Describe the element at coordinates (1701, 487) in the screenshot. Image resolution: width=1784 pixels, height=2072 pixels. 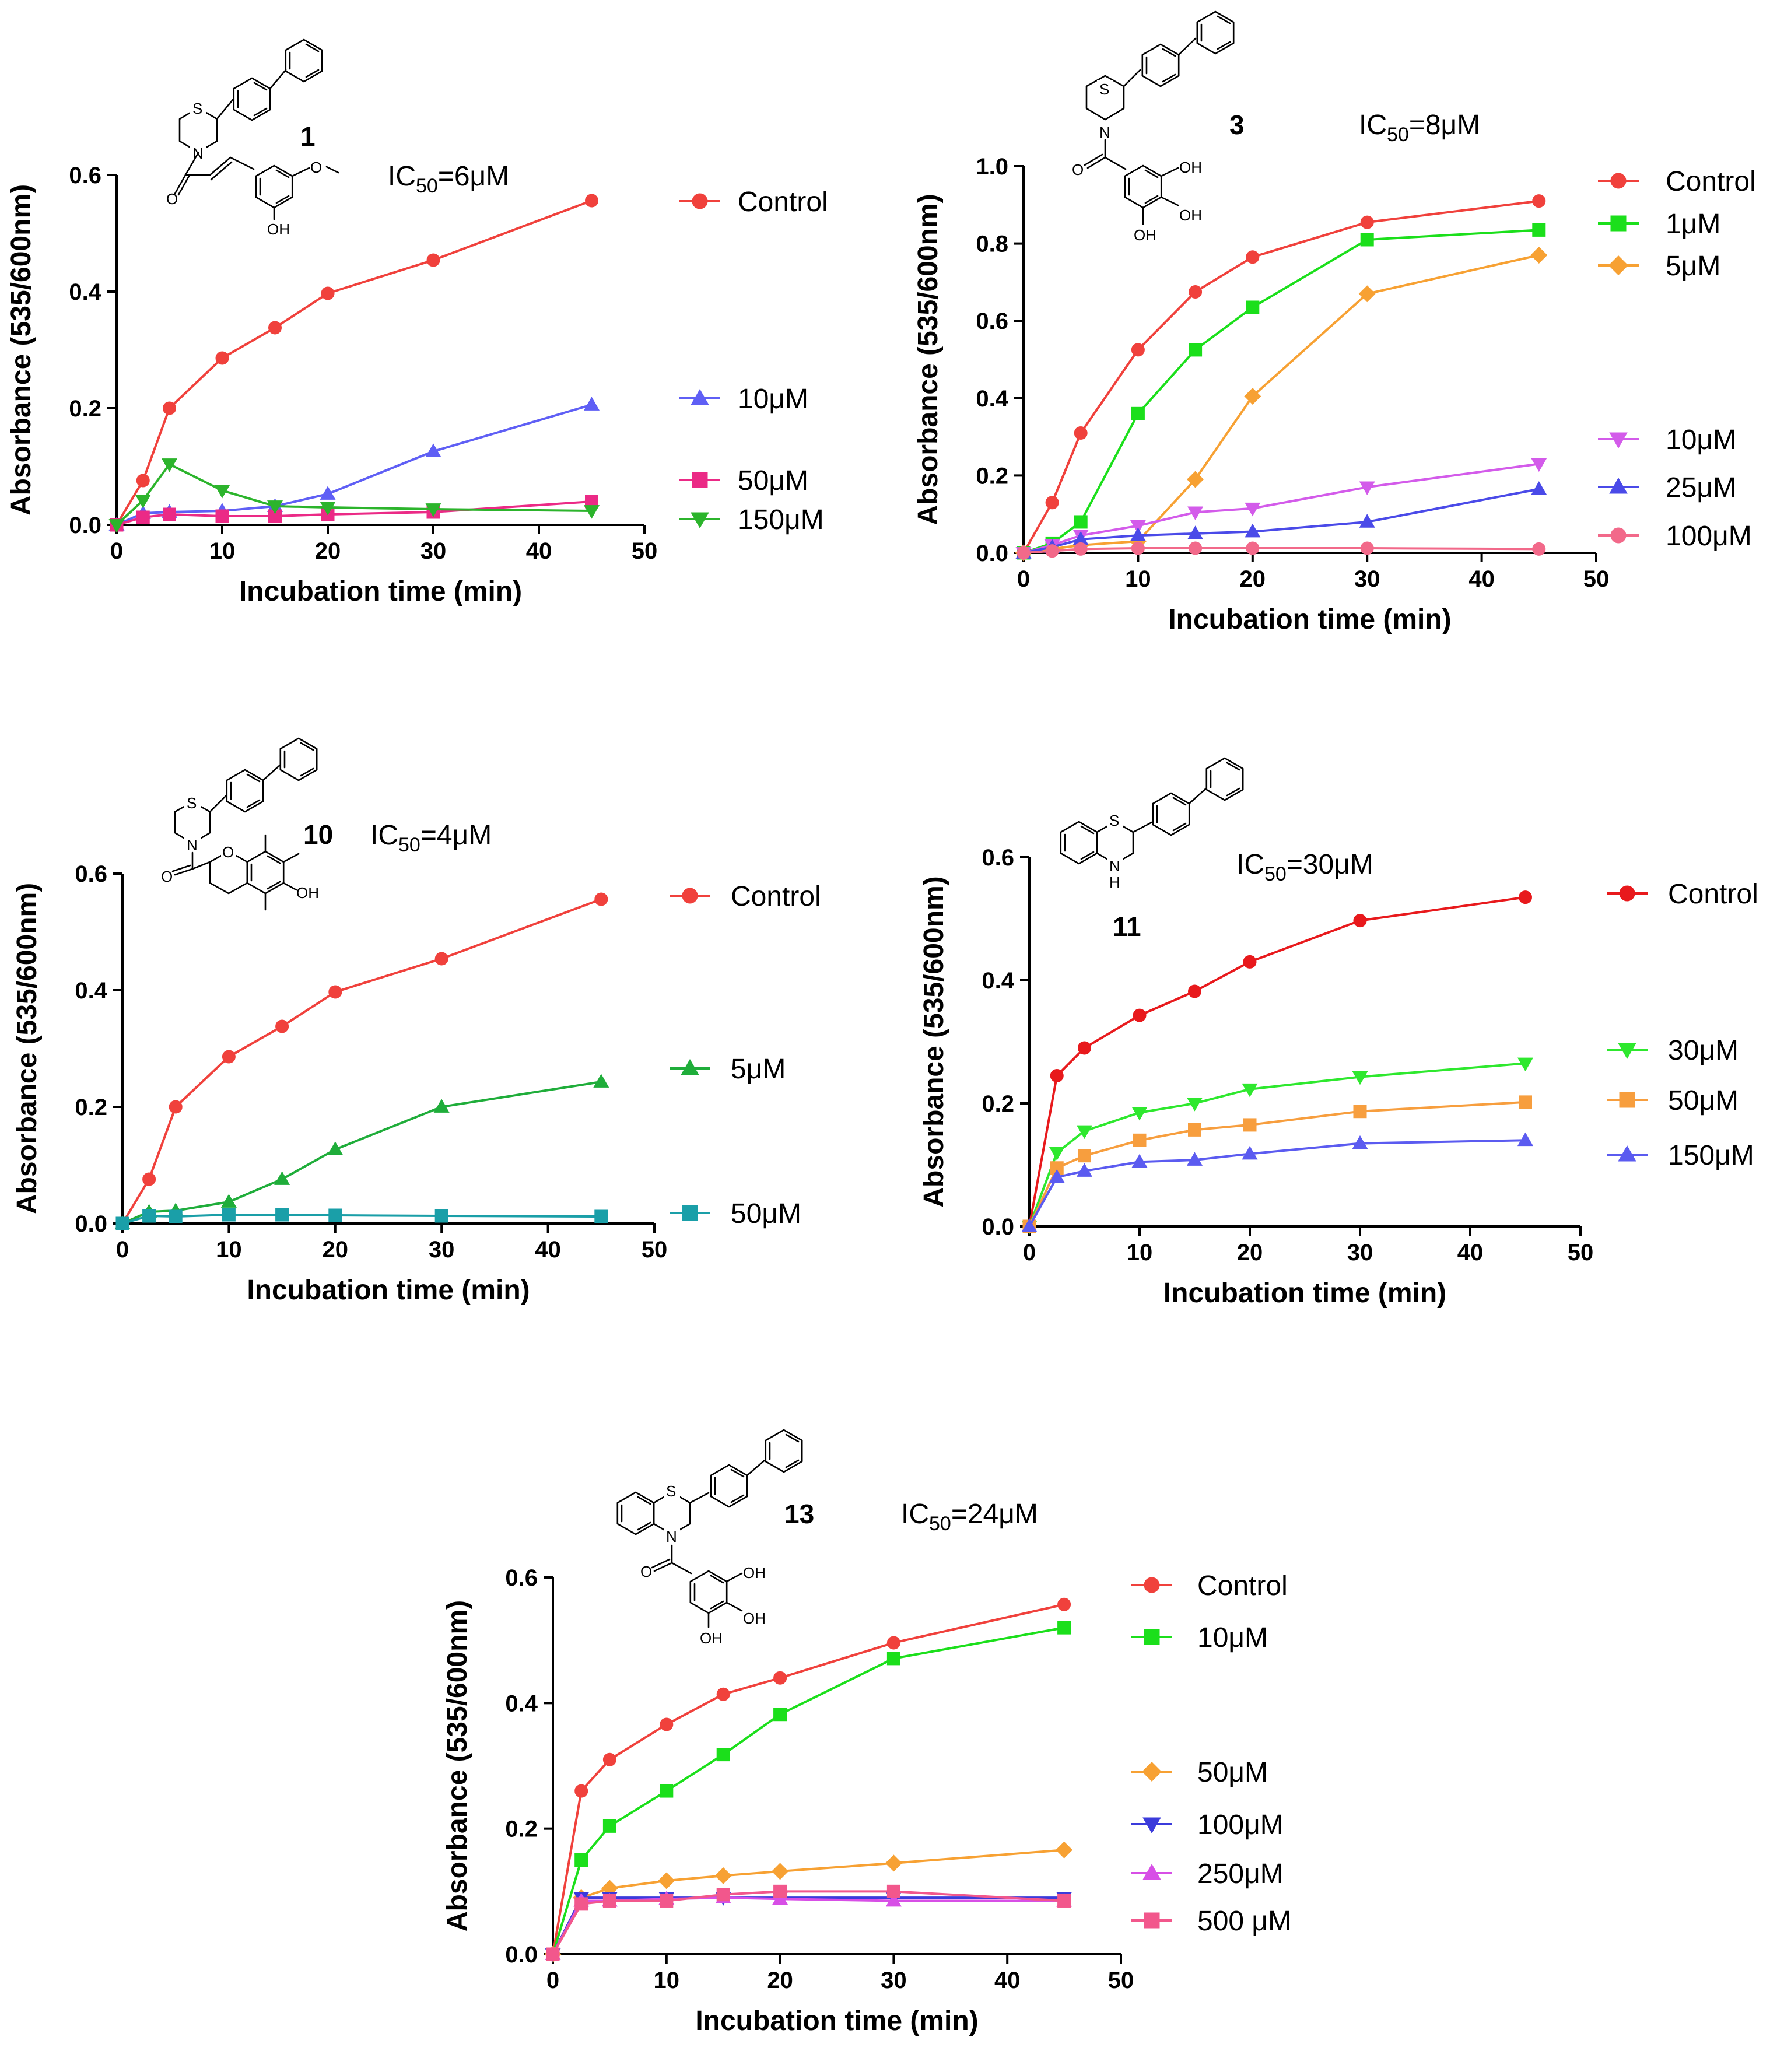
I see `legend-label: 25μM` at that location.